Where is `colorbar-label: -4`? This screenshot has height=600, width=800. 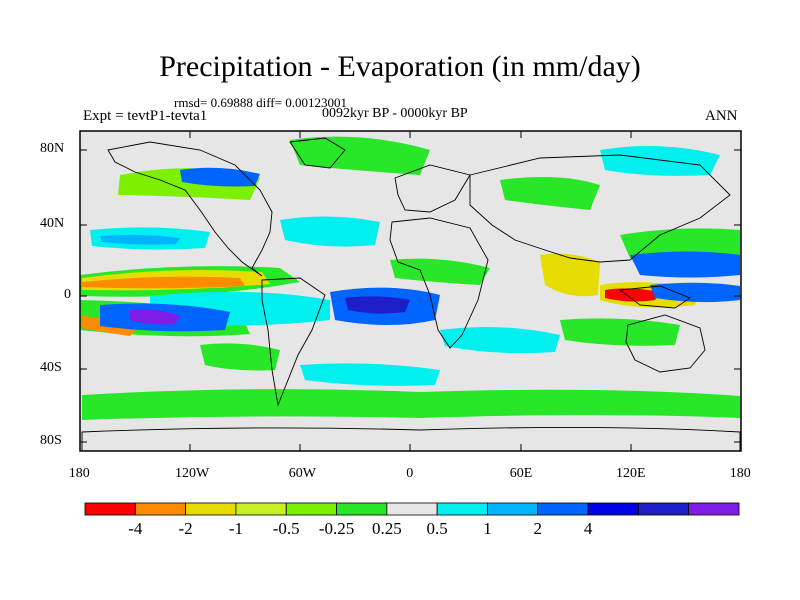 colorbar-label: -4 is located at coordinates (135, 528).